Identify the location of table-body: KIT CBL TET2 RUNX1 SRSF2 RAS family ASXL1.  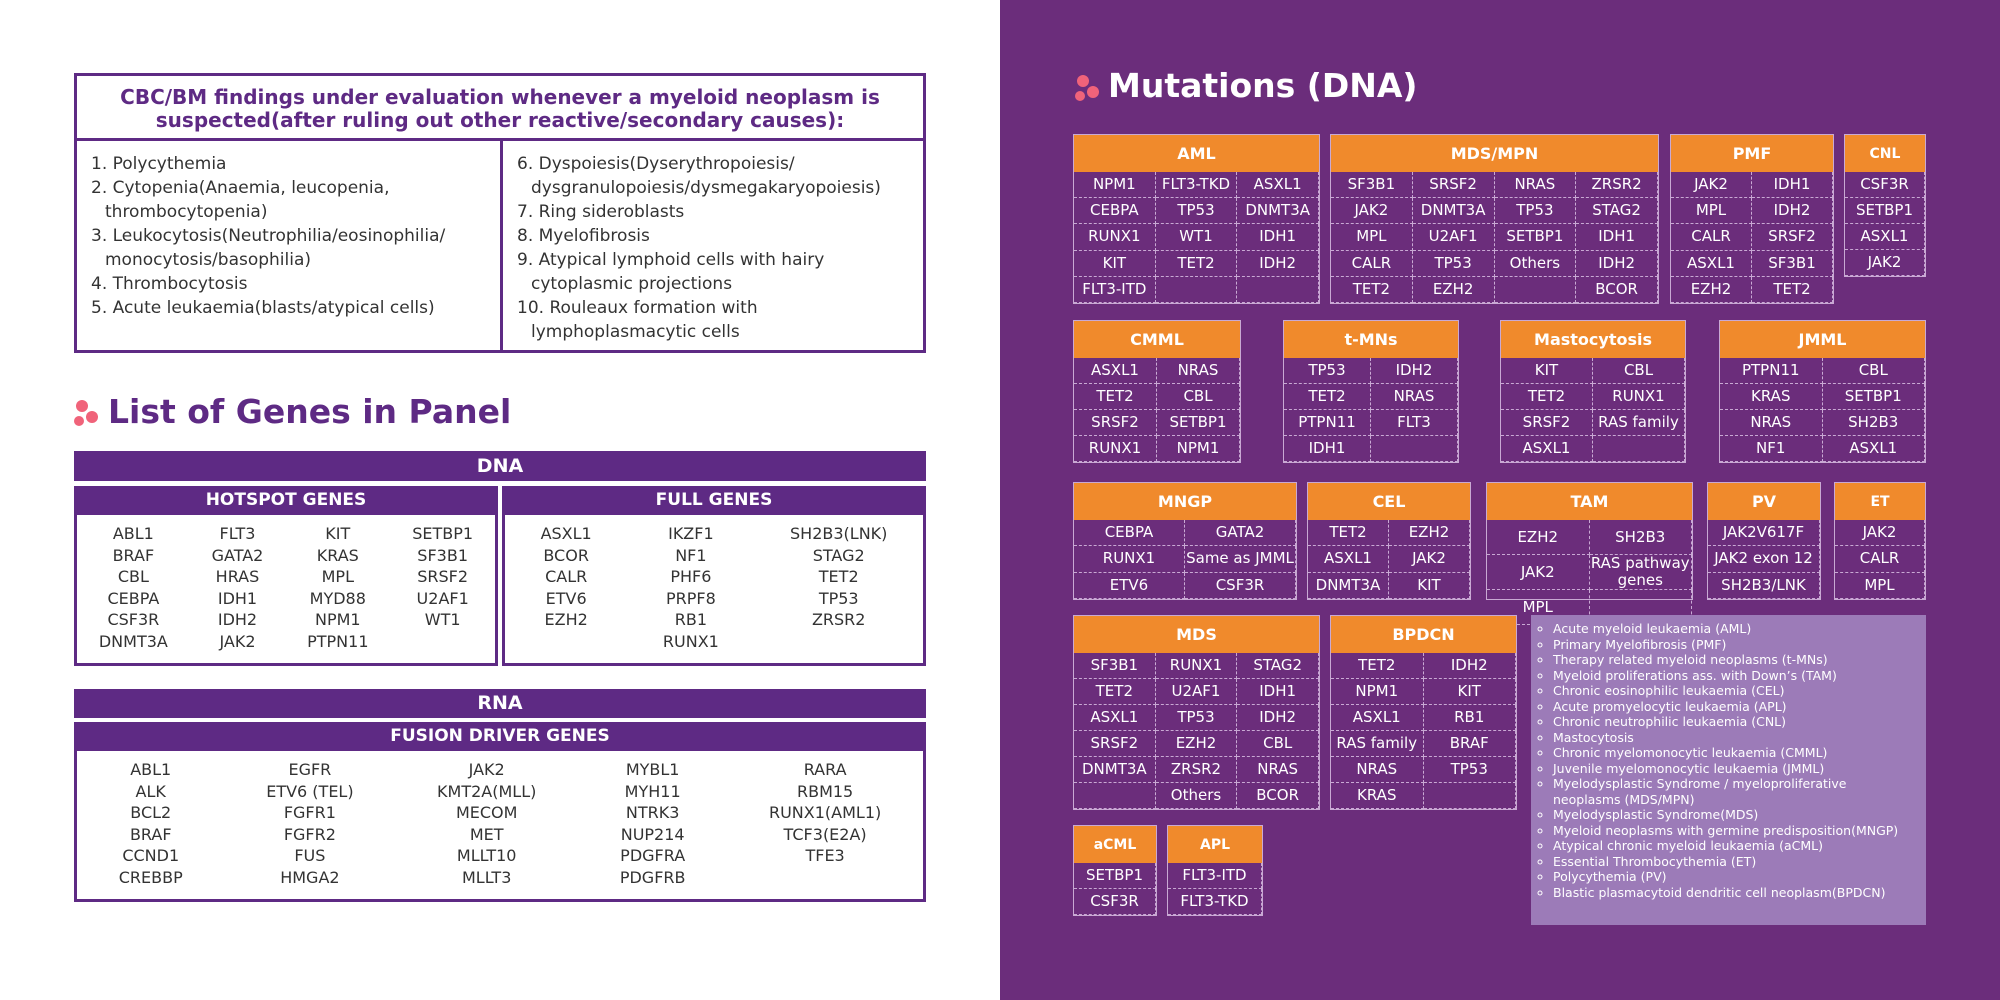
(1593, 410).